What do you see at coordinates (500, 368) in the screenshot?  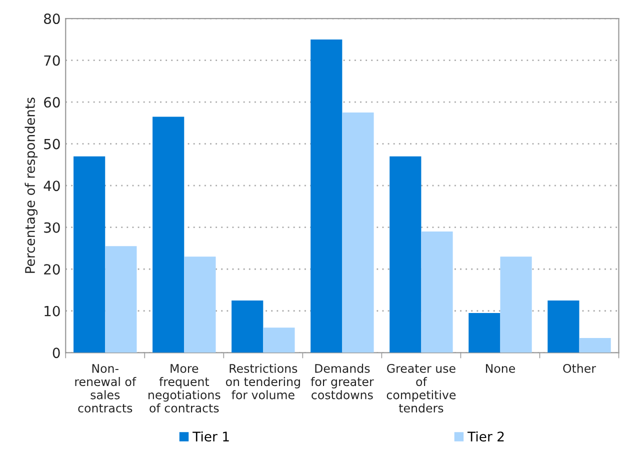 I see `x-tick-label: None` at bounding box center [500, 368].